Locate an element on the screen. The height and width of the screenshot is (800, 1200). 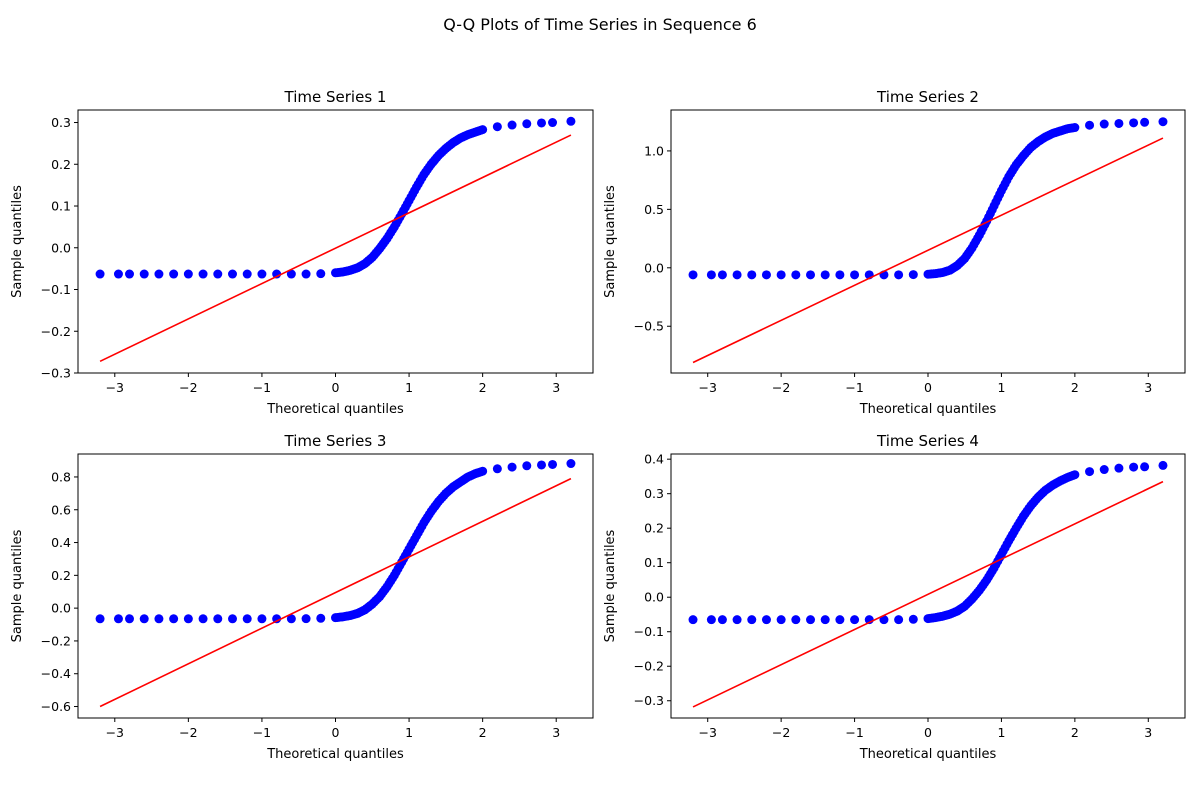
figure-suptitle: Q-Q Plots of Time Series in Sequence 6 is located at coordinates (600, 24).